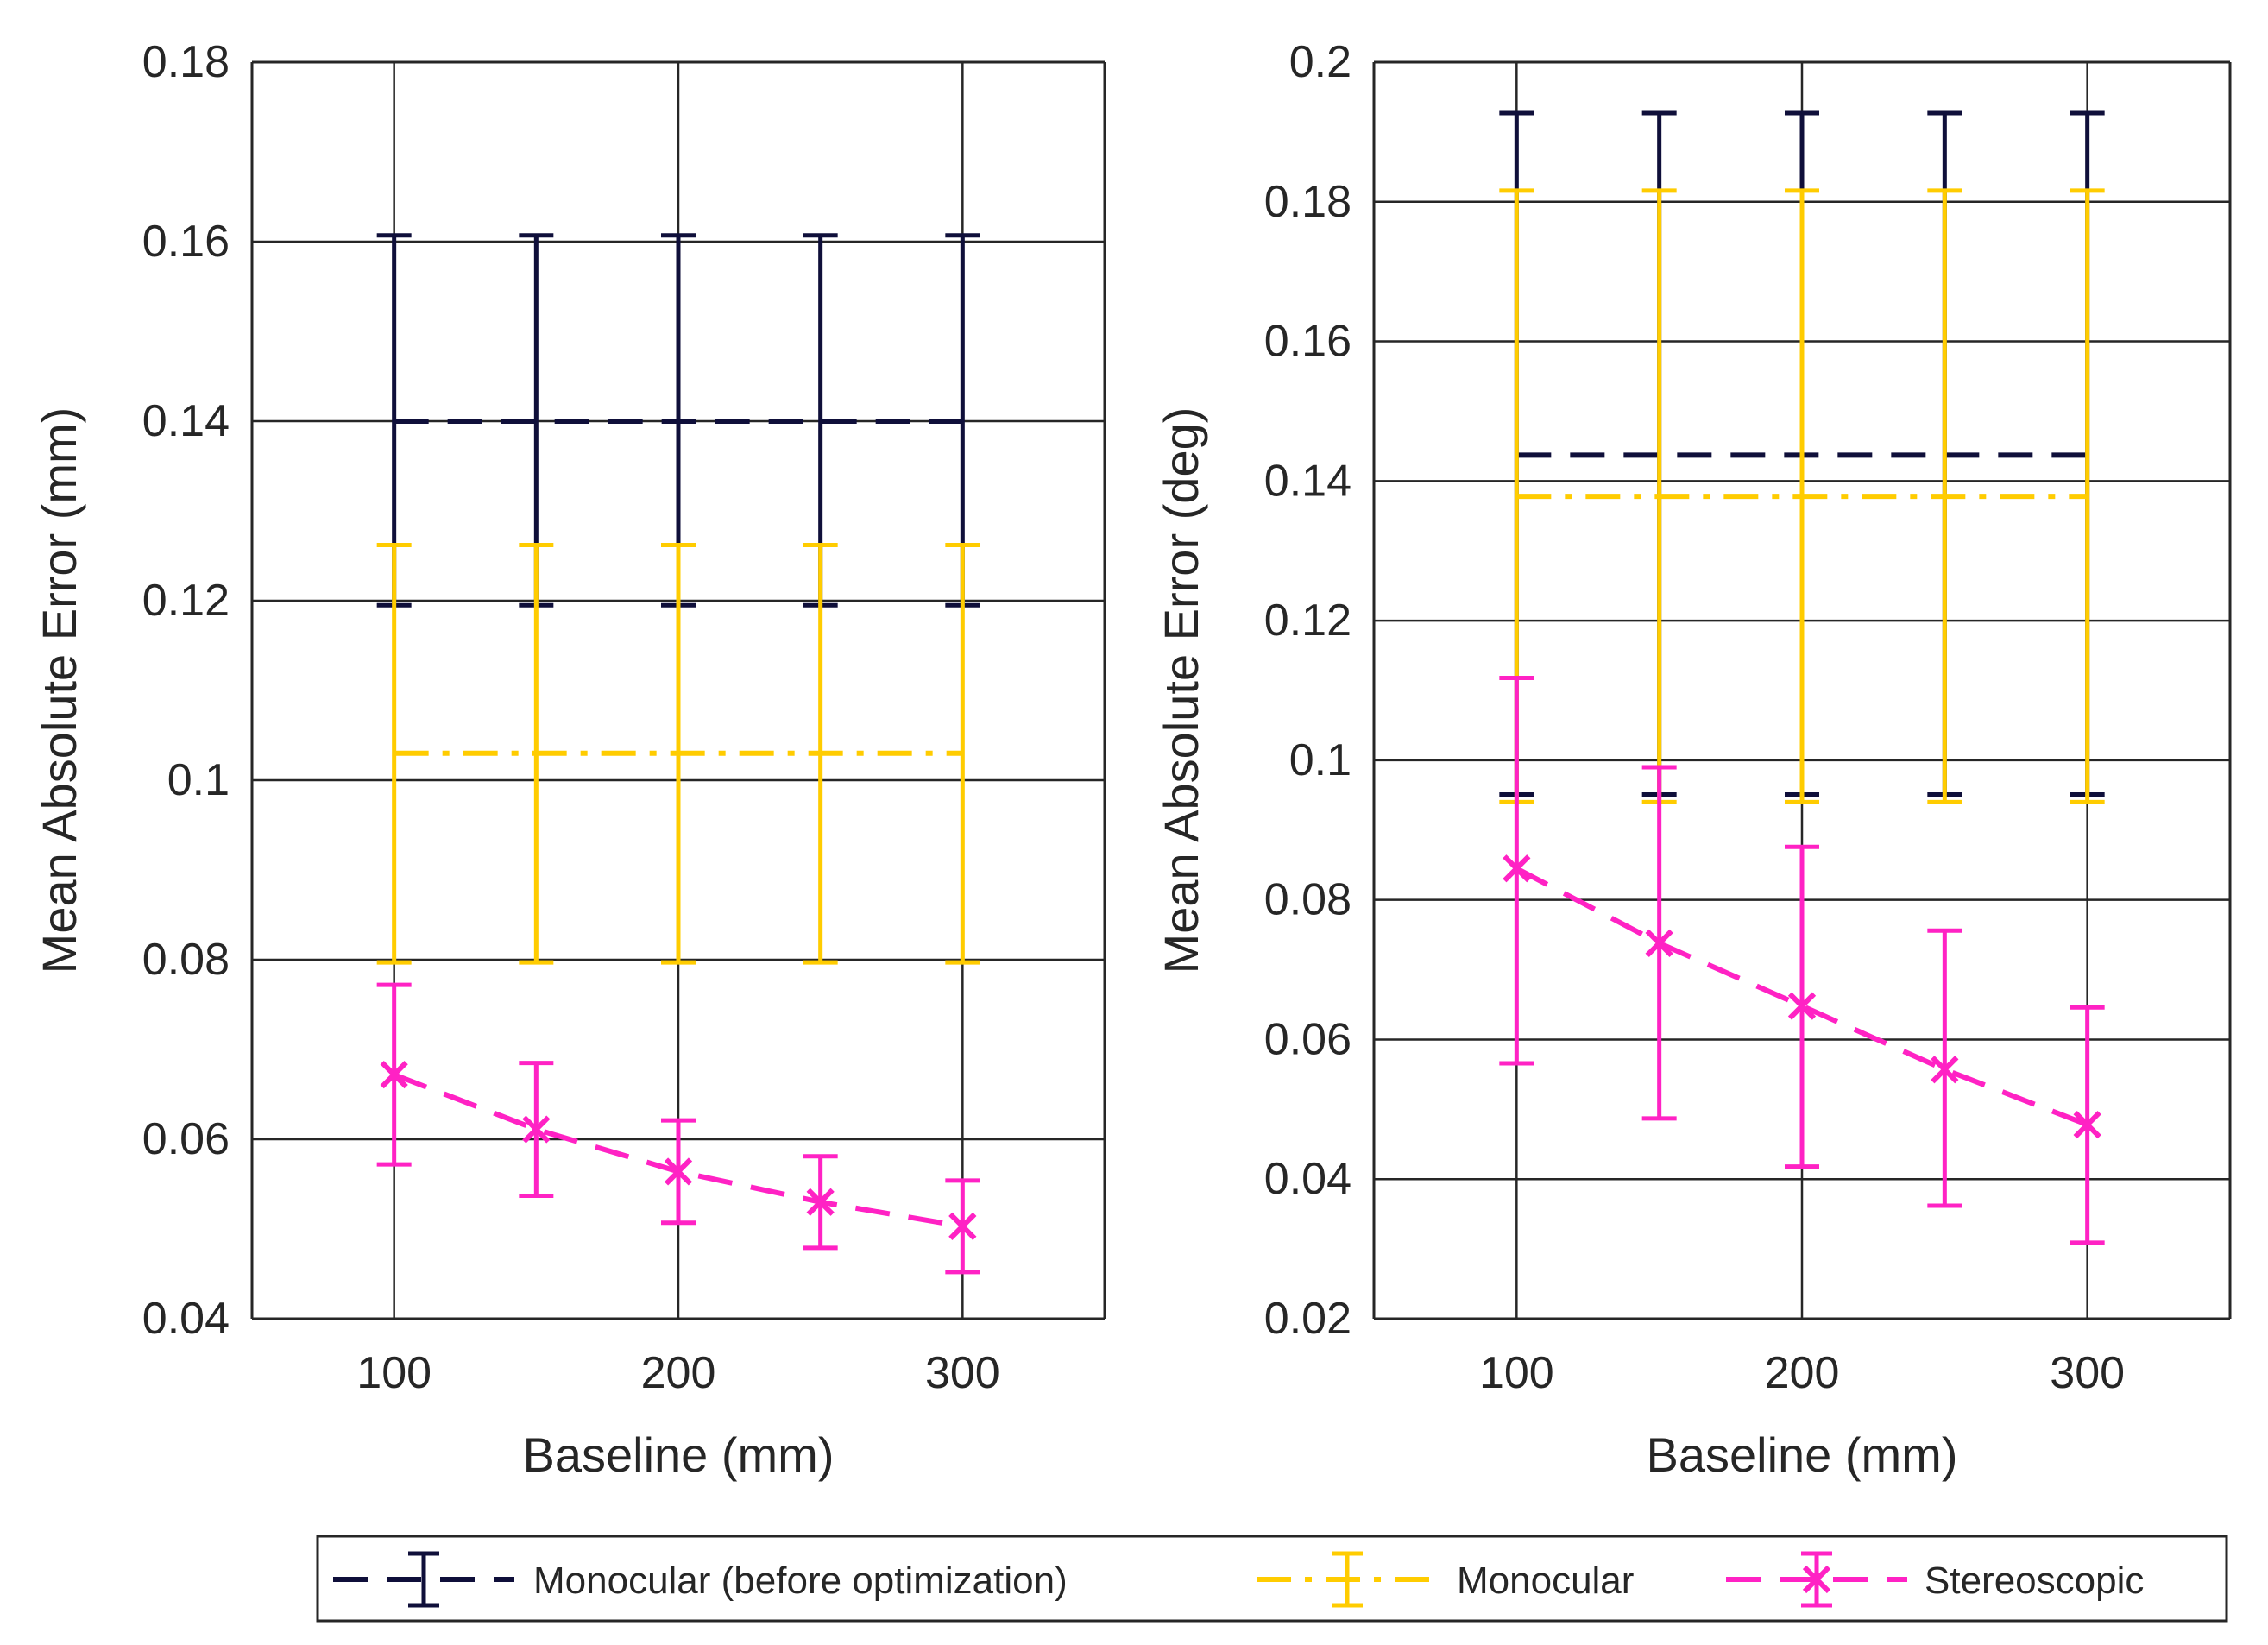 This screenshot has height=1645, width=2268. What do you see at coordinates (424, 1579) in the screenshot?
I see `legend-icon-monocular-before` at bounding box center [424, 1579].